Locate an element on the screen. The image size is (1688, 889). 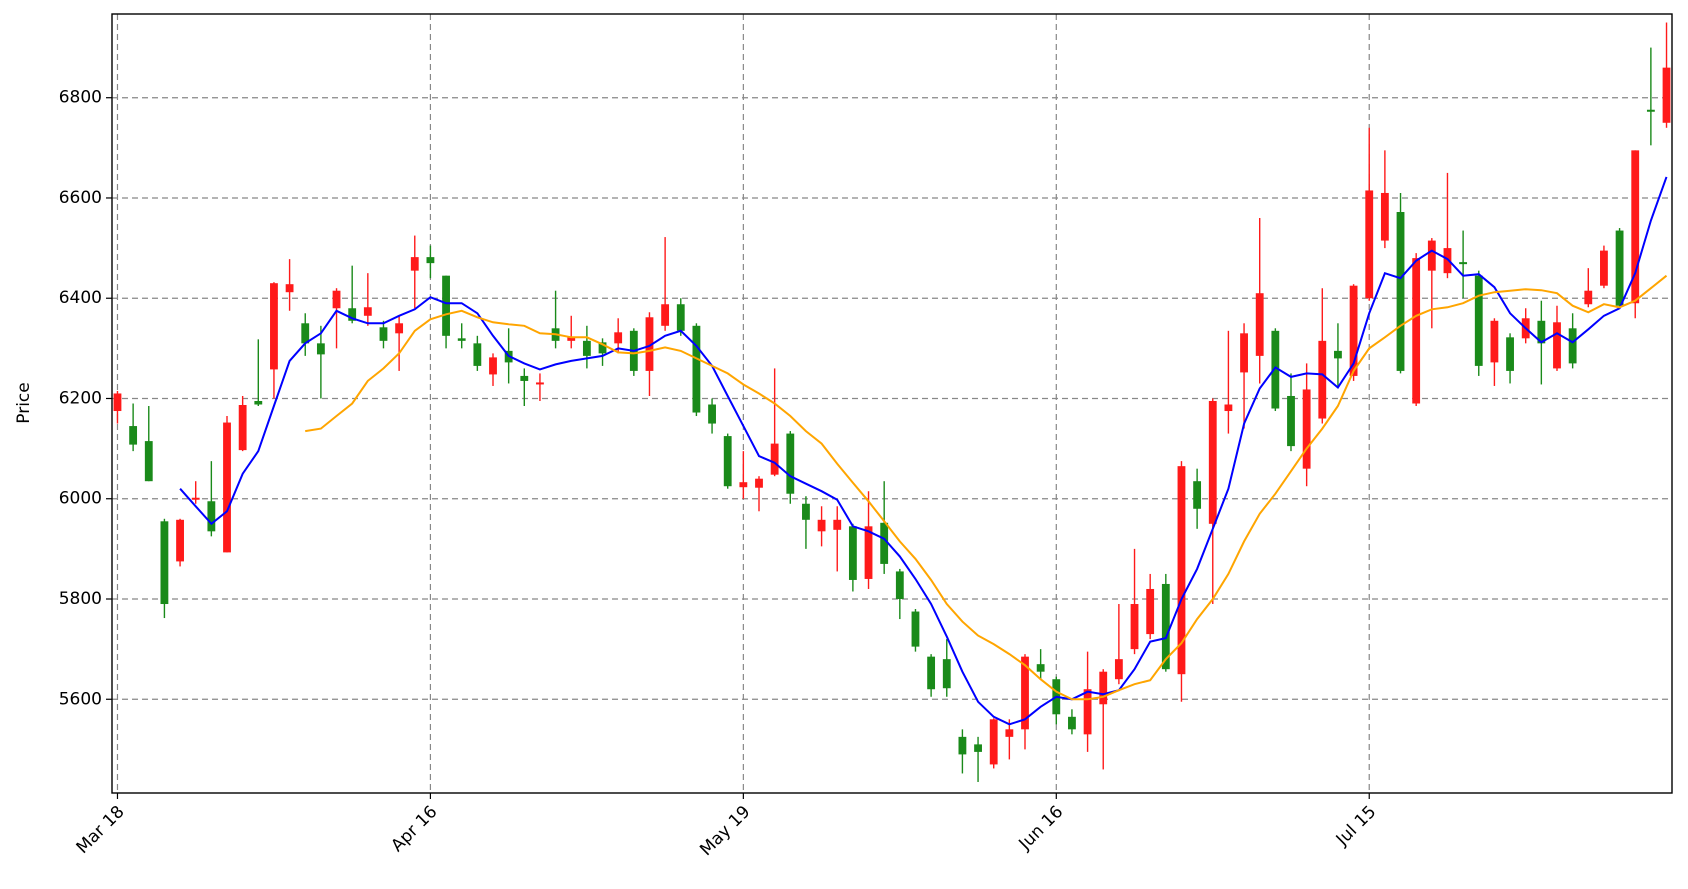
y-tick-label: 6200 is located at coordinates (80, 398).